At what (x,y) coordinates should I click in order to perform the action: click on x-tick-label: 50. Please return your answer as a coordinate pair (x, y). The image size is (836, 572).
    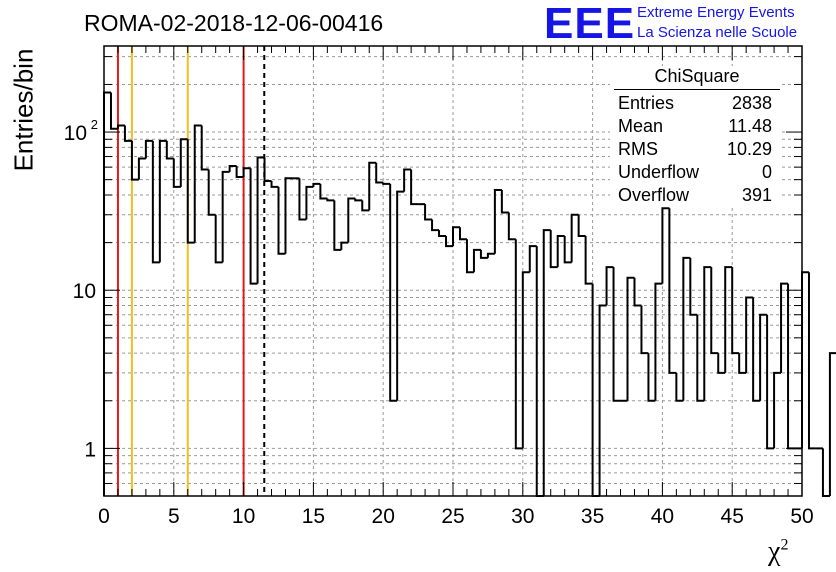
    Looking at the image, I should click on (801, 516).